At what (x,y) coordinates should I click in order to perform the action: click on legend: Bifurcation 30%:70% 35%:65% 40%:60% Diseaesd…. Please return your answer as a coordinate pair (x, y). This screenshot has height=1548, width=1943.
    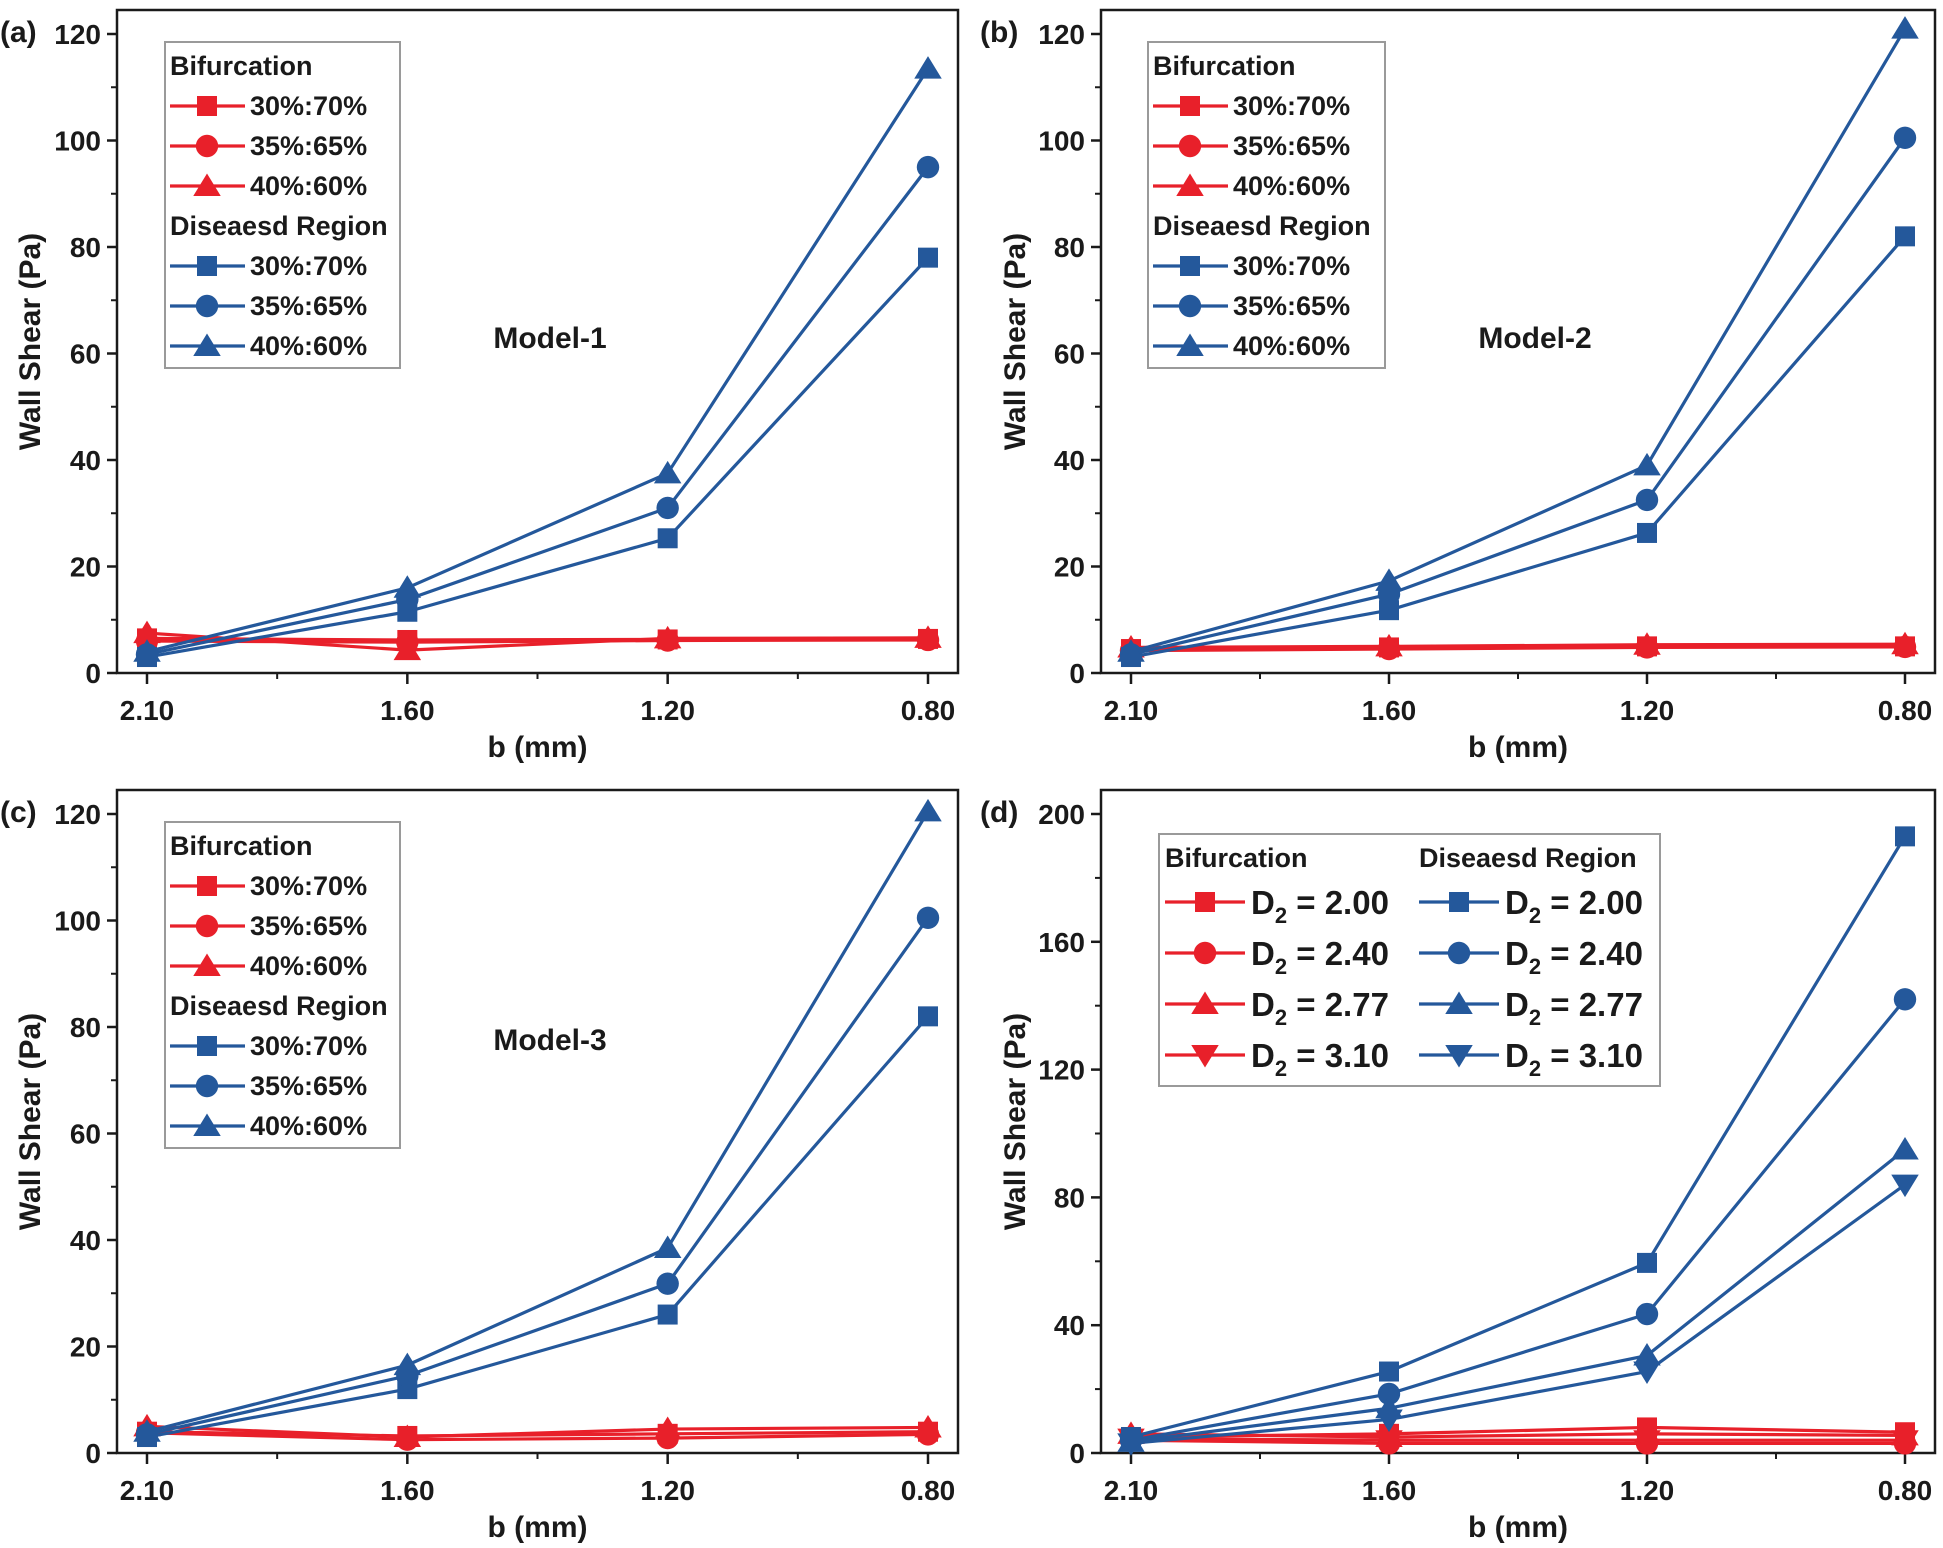
    Looking at the image, I should click on (282, 205).